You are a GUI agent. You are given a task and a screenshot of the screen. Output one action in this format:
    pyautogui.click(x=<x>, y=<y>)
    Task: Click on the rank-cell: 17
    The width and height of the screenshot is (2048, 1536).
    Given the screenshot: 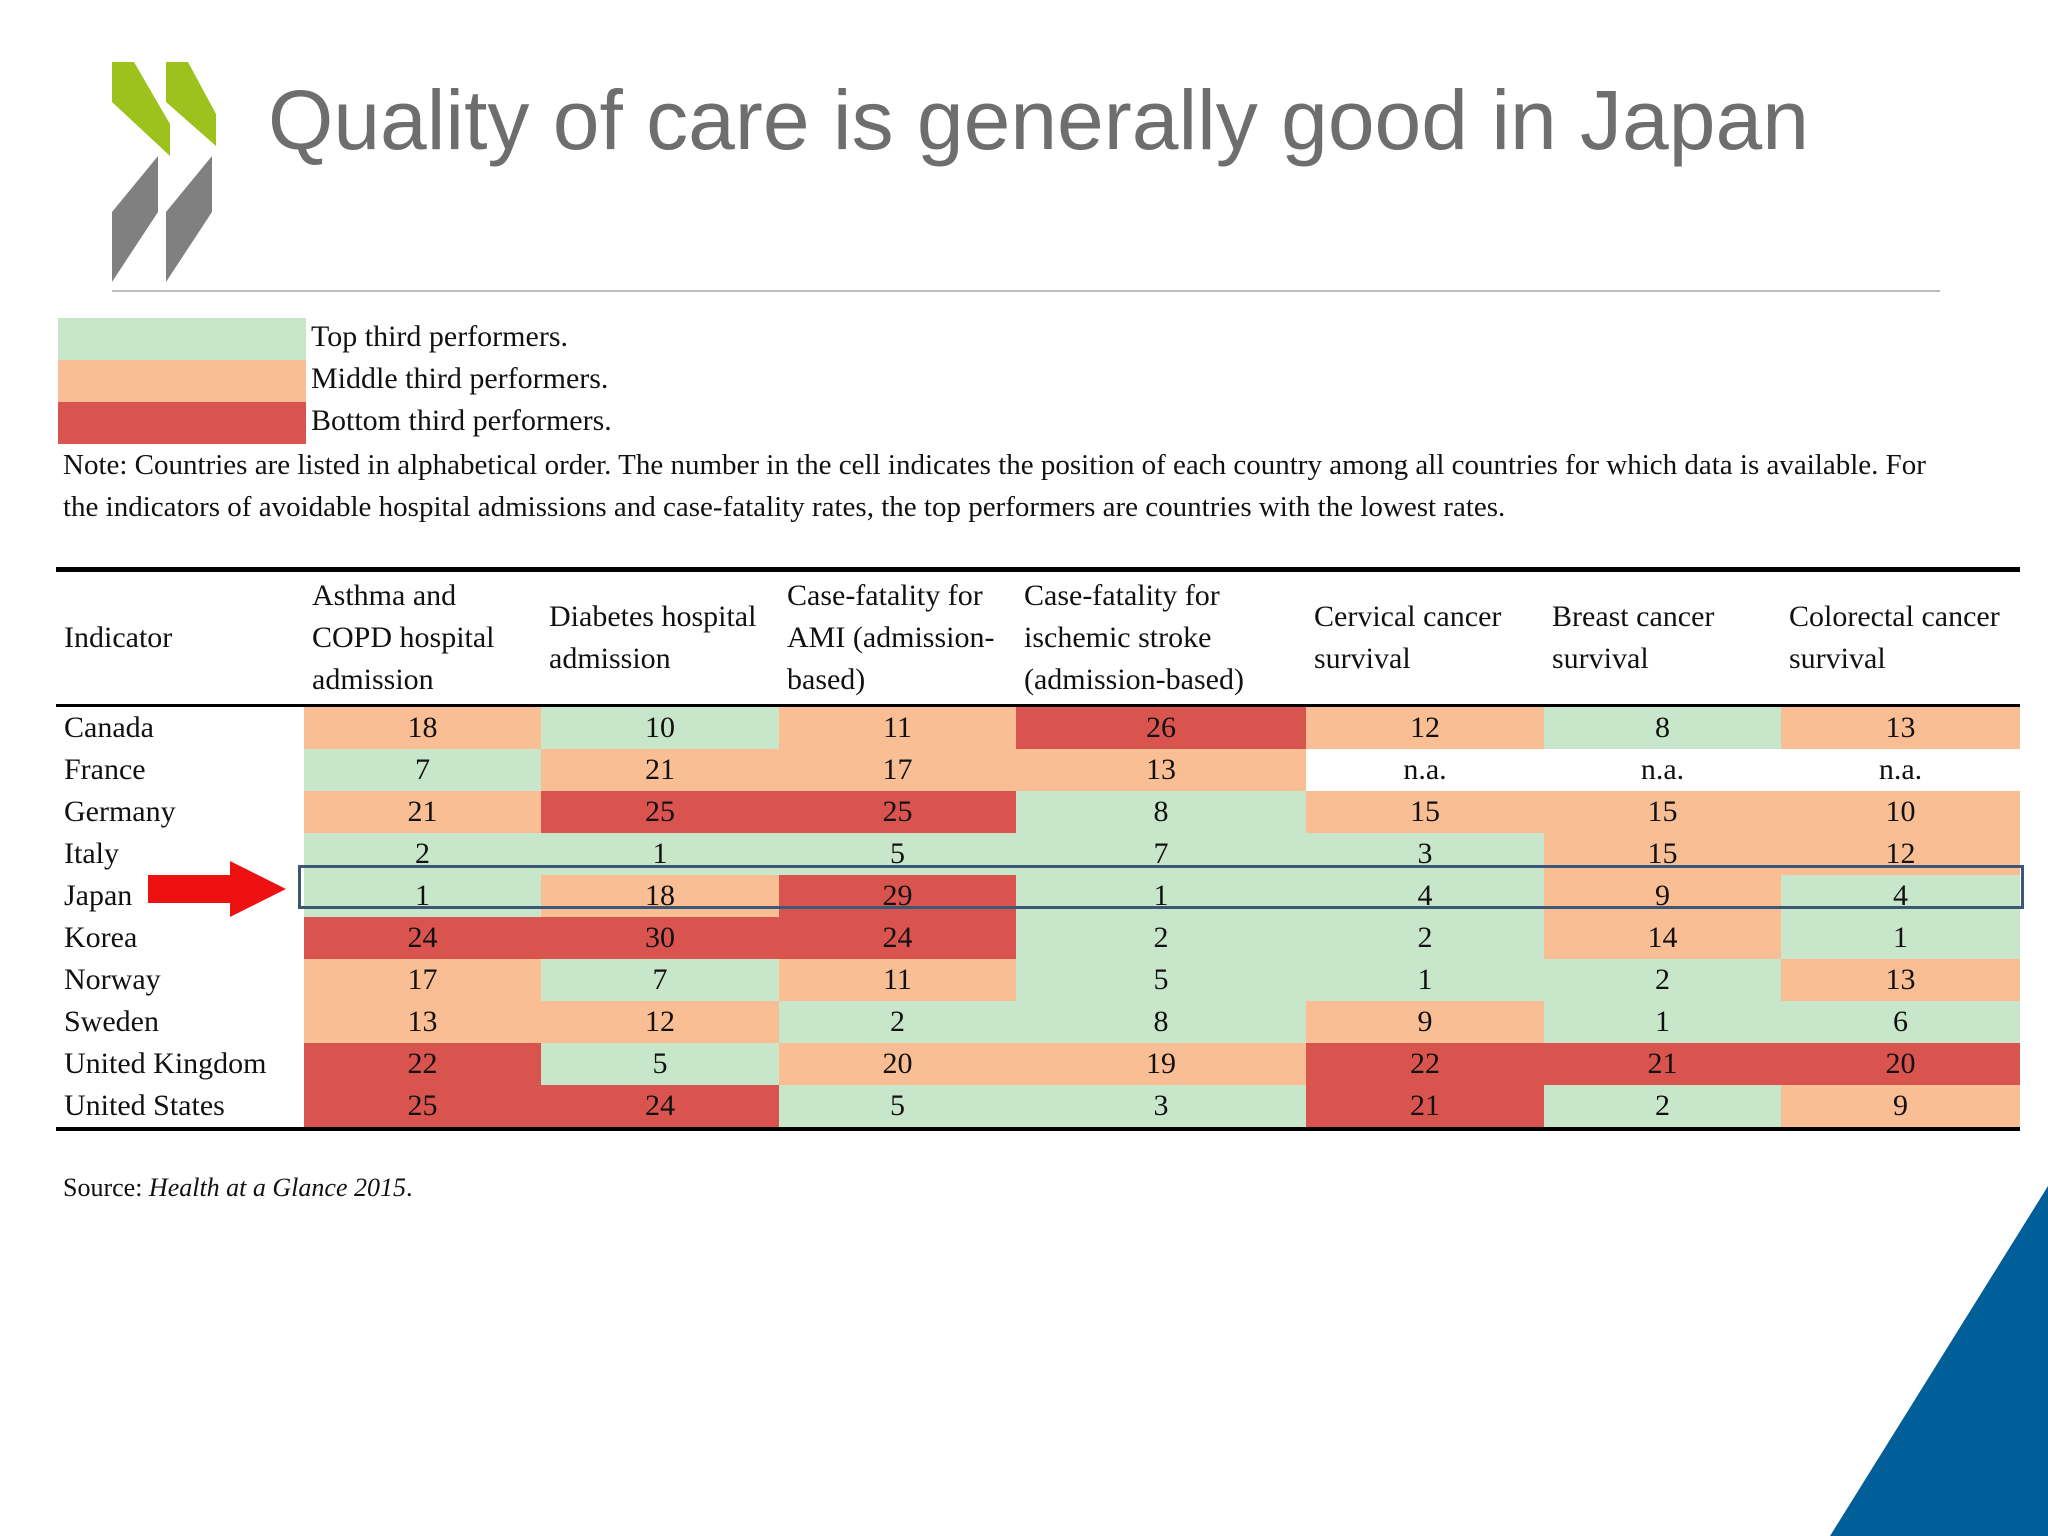 What is the action you would take?
    pyautogui.click(x=897, y=770)
    